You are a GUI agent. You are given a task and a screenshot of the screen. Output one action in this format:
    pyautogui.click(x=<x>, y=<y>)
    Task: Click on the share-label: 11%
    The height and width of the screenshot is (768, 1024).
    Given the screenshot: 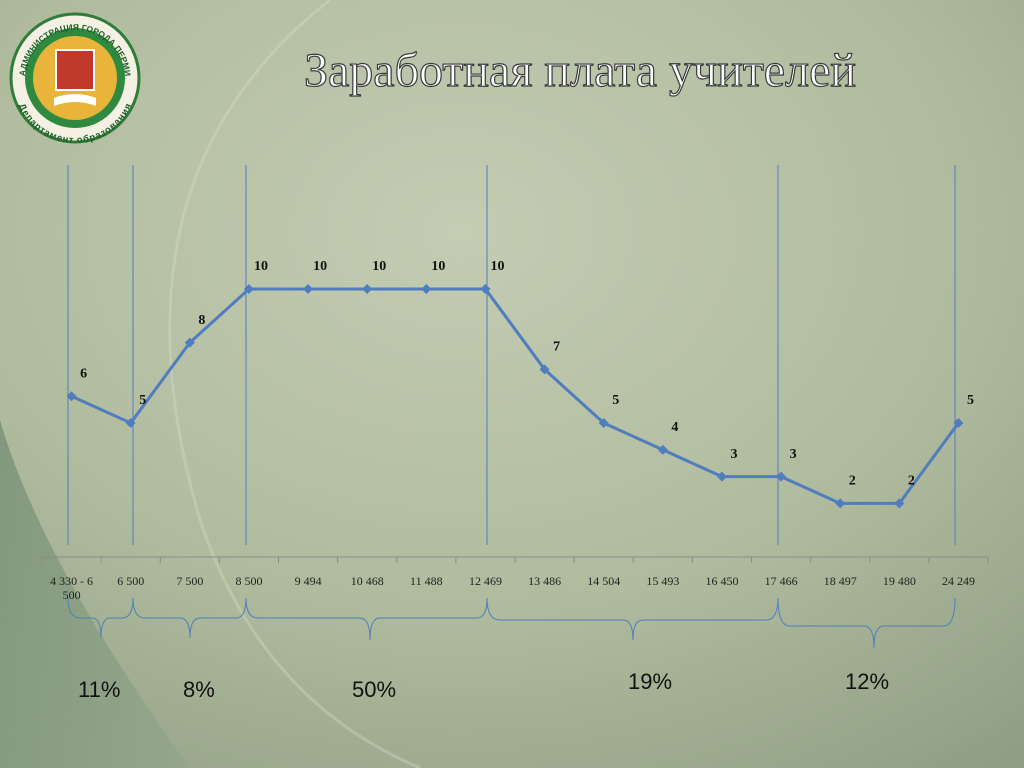 What is the action you would take?
    pyautogui.click(x=99, y=689)
    